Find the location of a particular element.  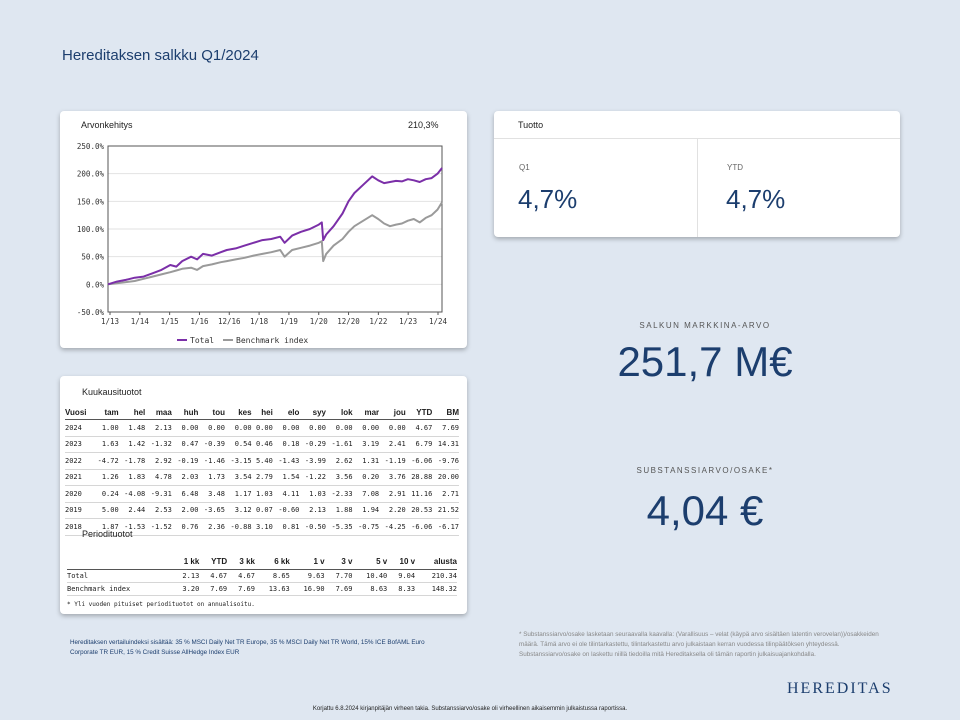

monthly-cell: -1.43 is located at coordinates (286, 461).